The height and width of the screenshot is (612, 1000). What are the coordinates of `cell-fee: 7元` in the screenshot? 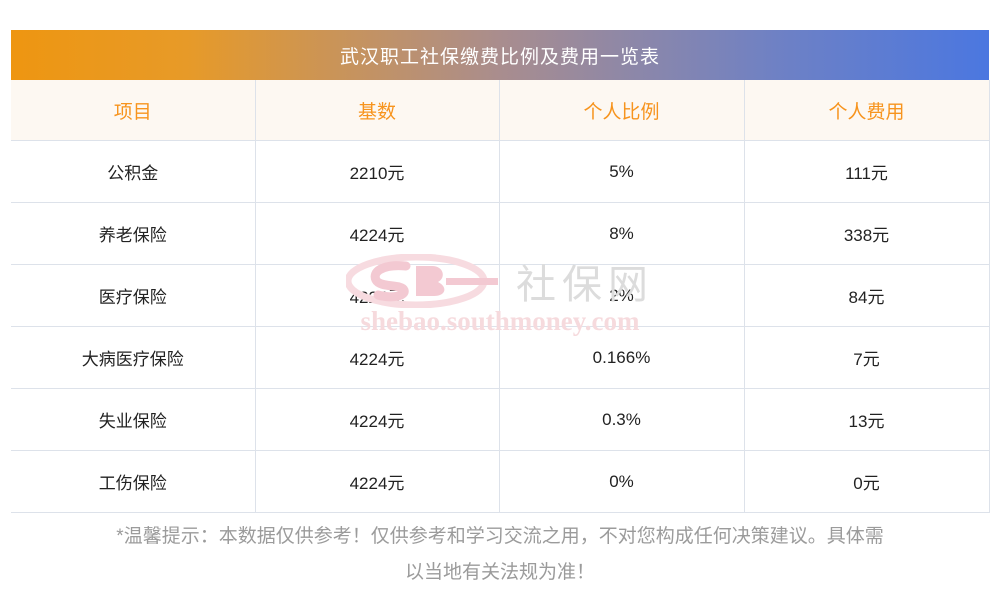 It's located at (867, 357).